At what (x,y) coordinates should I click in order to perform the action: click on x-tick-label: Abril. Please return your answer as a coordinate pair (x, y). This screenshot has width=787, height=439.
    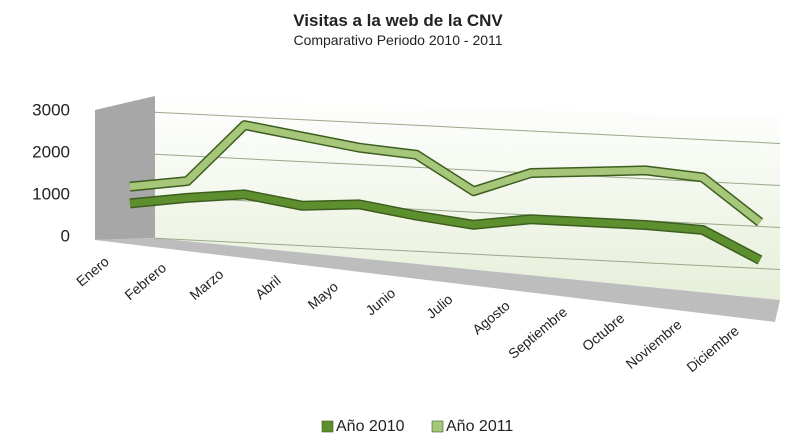
    Looking at the image, I should click on (268, 287).